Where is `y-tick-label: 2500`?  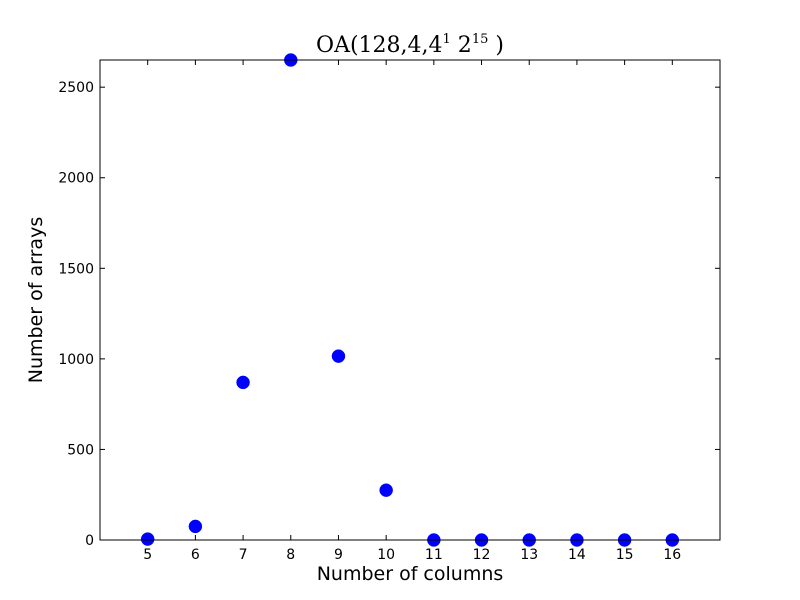
y-tick-label: 2500 is located at coordinates (76, 88).